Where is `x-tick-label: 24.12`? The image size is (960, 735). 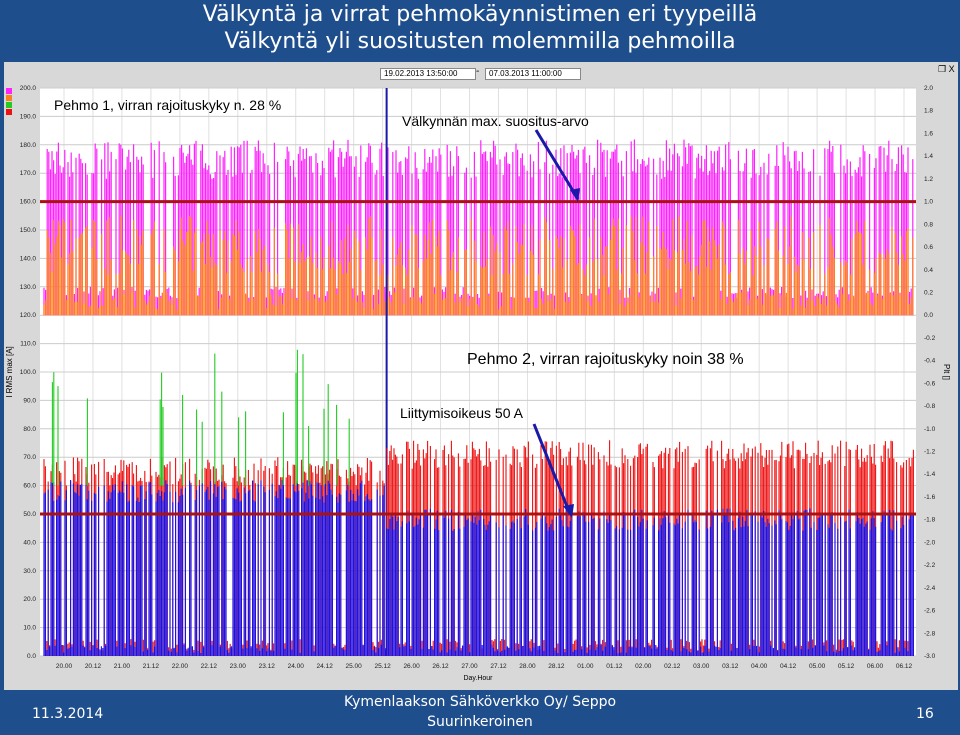 x-tick-label: 24.12 is located at coordinates (325, 666).